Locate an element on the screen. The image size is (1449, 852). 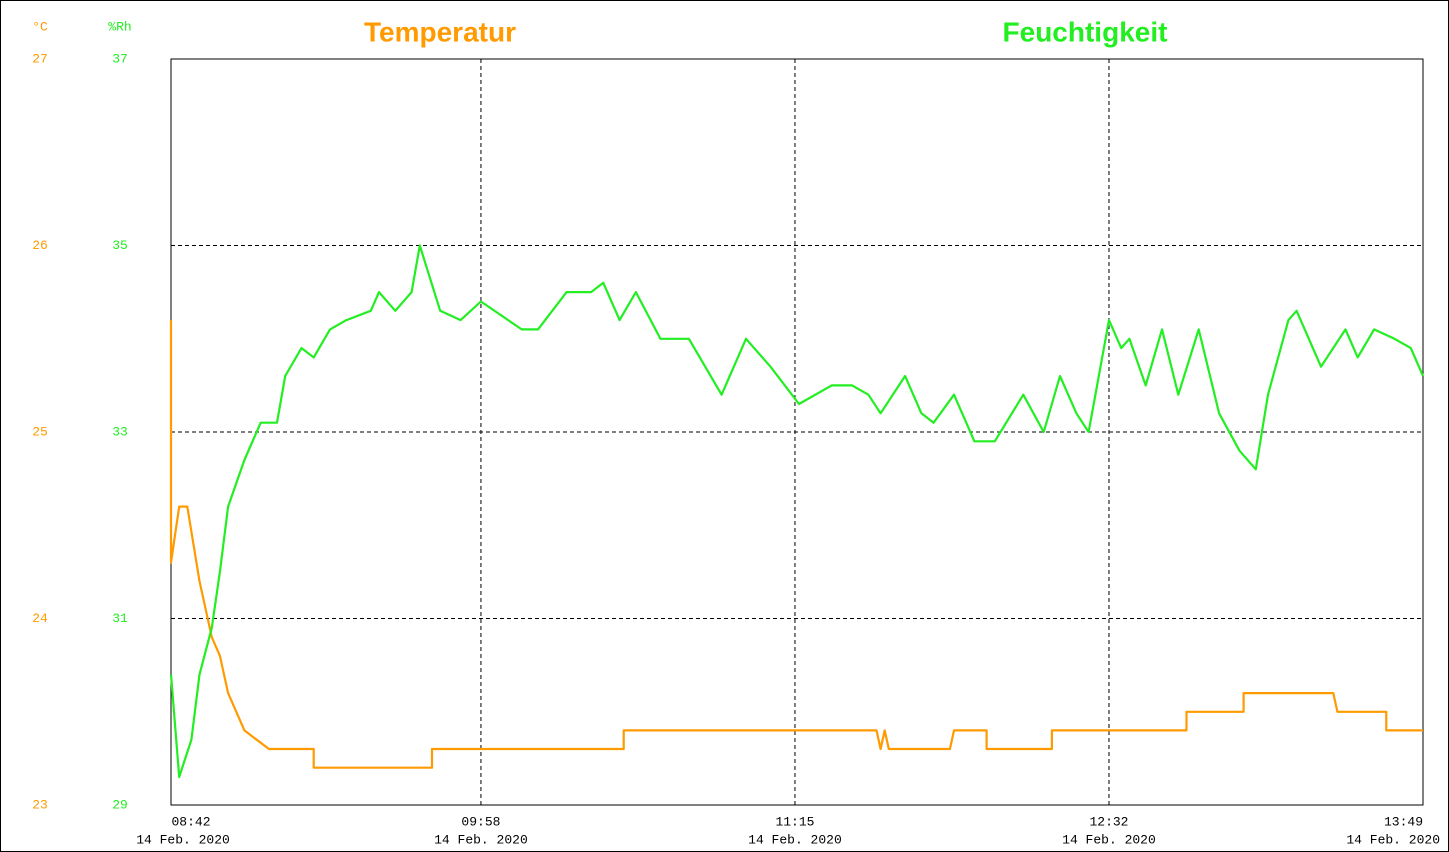
y-tick-label: 23 is located at coordinates (40, 804).